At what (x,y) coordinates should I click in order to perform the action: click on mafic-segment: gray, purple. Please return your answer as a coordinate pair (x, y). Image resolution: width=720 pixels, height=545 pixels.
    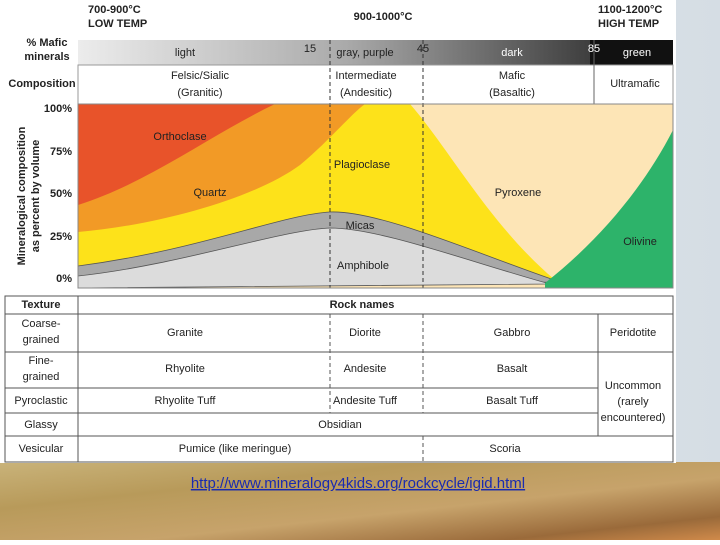
    Looking at the image, I should click on (364, 53).